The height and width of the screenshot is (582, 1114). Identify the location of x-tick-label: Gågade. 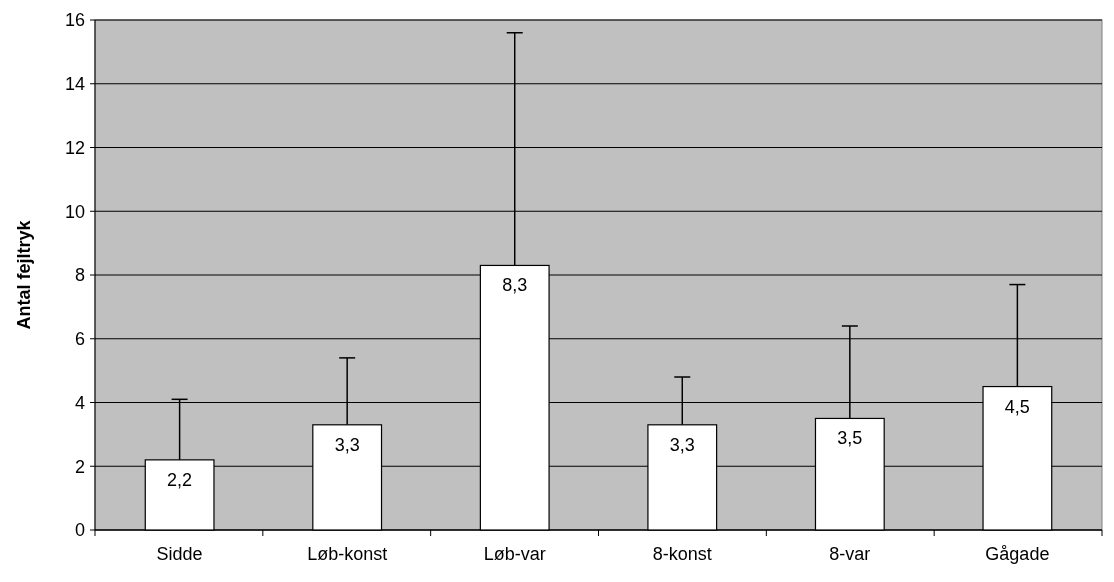
(1017, 554).